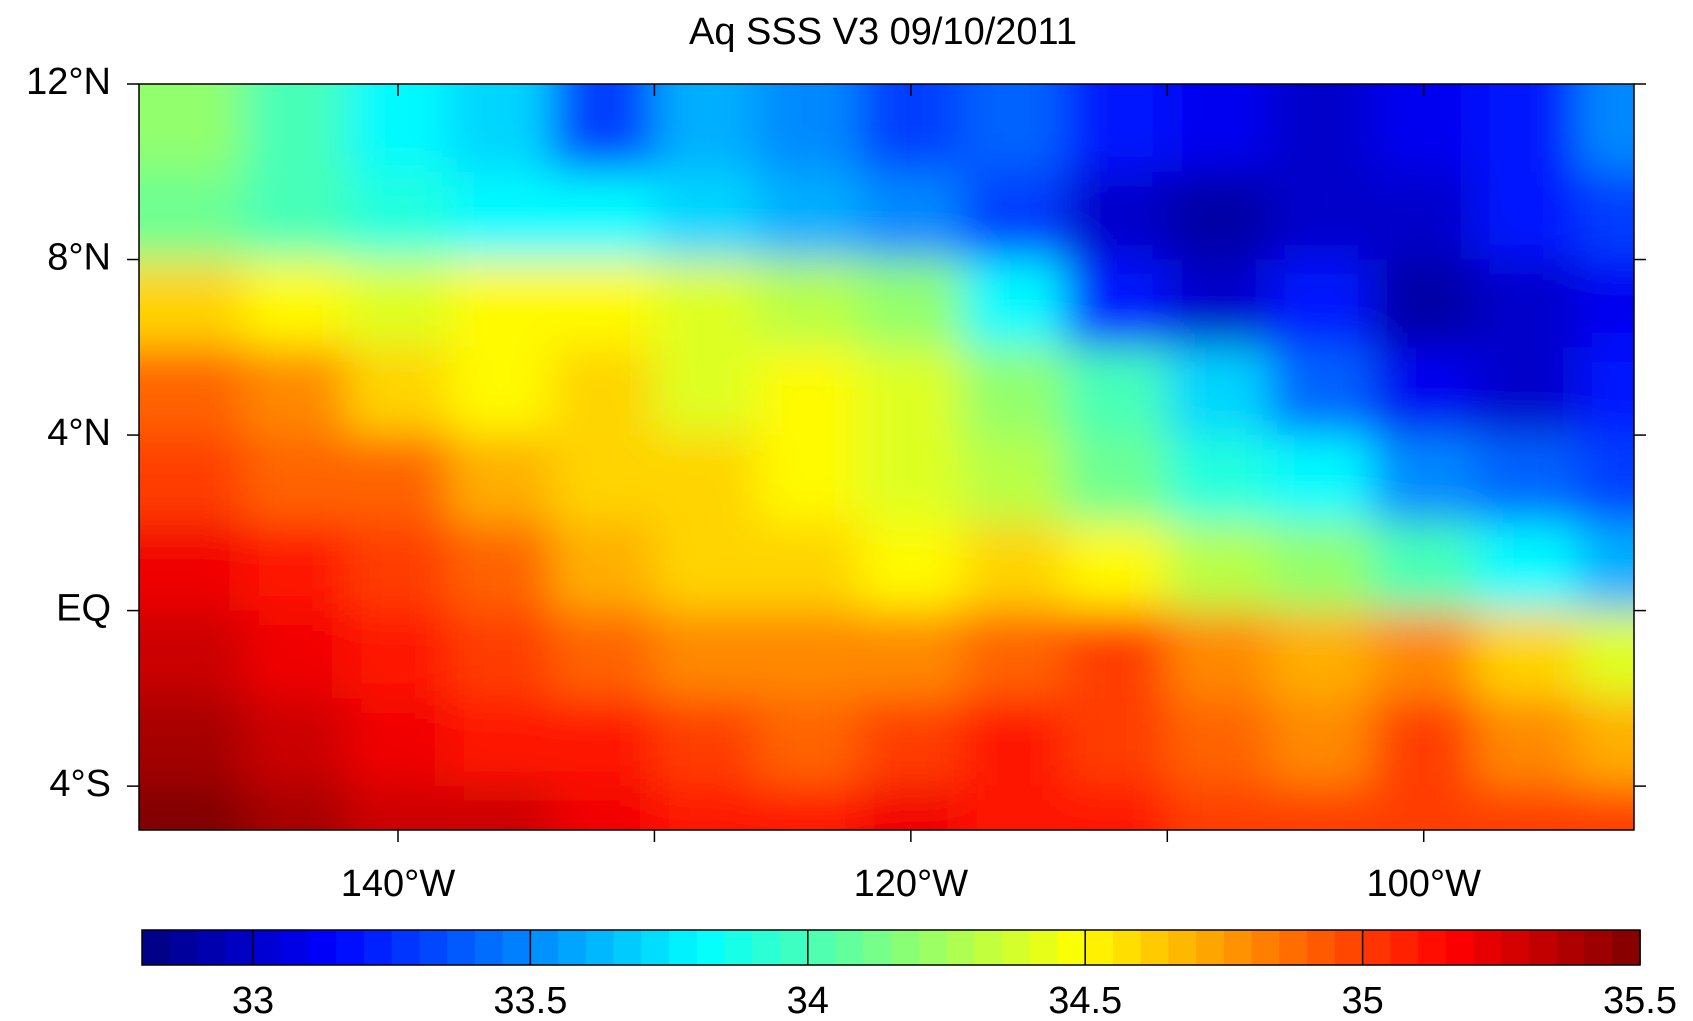  Describe the element at coordinates (83, 609) in the screenshot. I see `y-tick-label: EQ` at that location.